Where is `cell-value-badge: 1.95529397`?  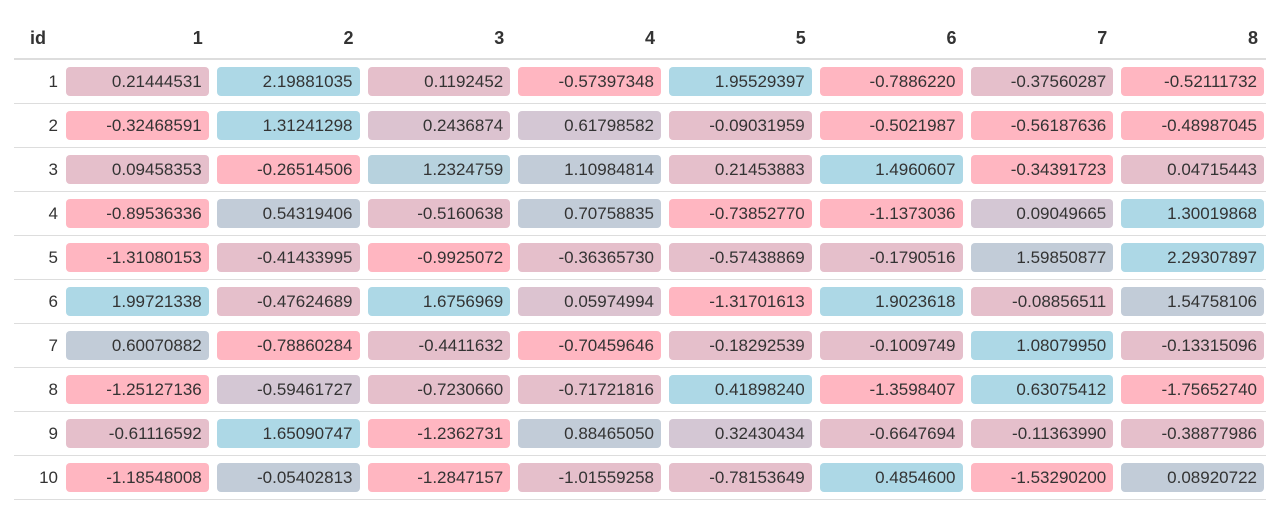 cell-value-badge: 1.95529397 is located at coordinates (740, 81).